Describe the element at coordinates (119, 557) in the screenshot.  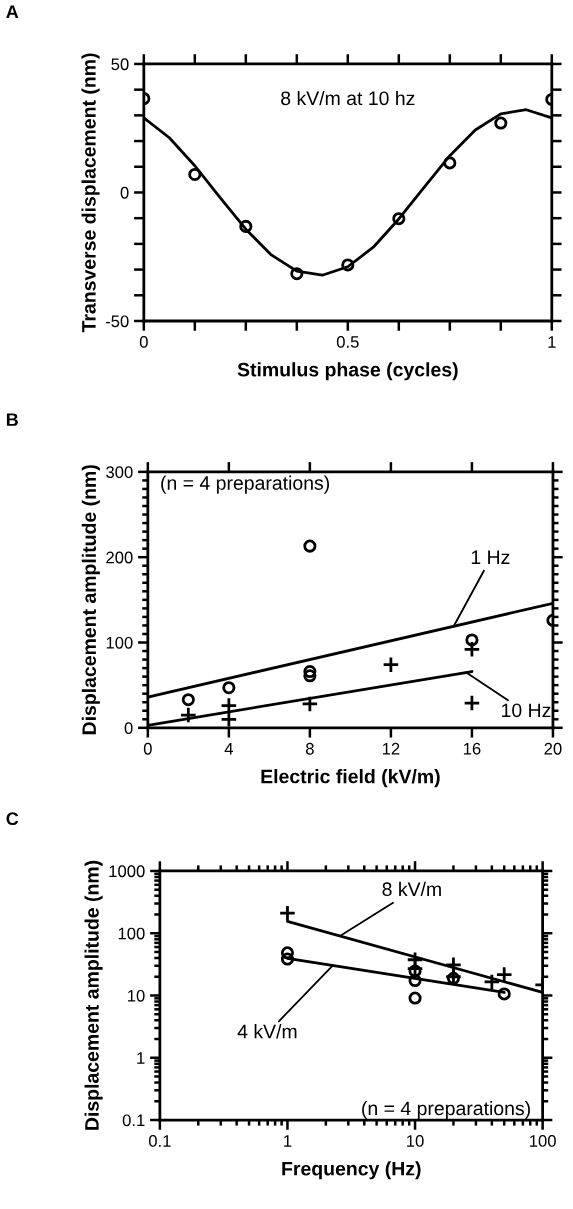
I see `y-tick-label: 200` at that location.